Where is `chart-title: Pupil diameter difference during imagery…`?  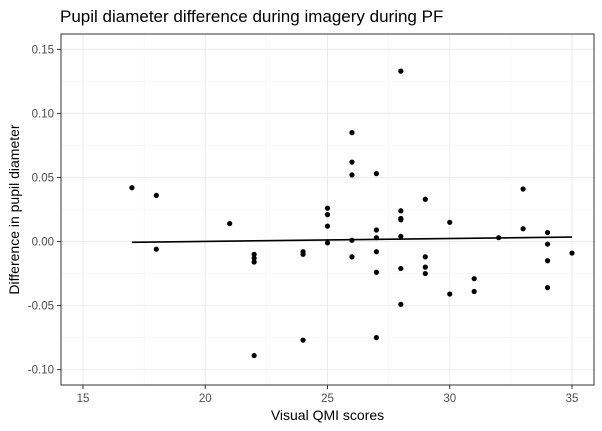
chart-title: Pupil diameter difference during imagery… is located at coordinates (251, 16).